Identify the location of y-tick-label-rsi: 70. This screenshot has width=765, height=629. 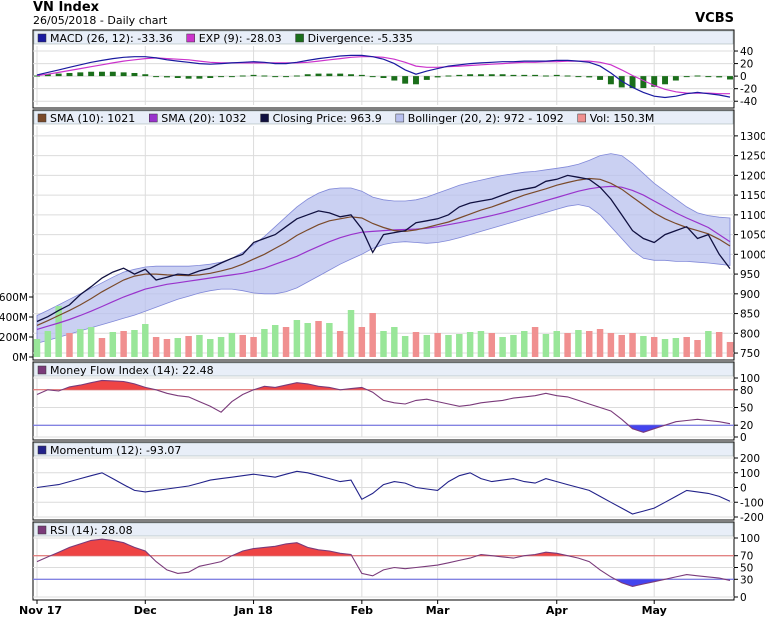
(746, 557).